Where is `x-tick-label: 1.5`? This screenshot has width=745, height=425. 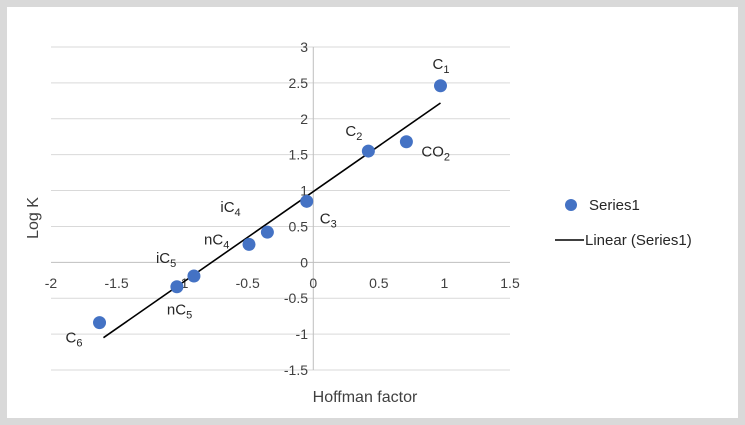
x-tick-label: 1.5 is located at coordinates (510, 283).